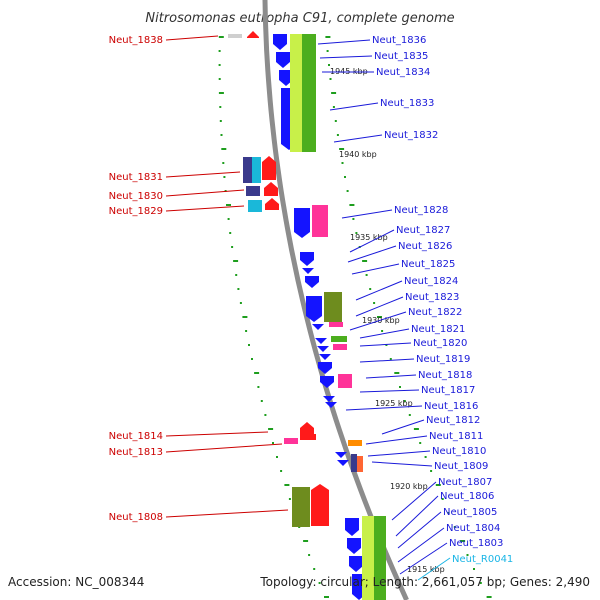 The height and width of the screenshot is (600, 600). What do you see at coordinates (403, 72) in the screenshot?
I see `gene-label-right: Neut_1834` at bounding box center [403, 72].